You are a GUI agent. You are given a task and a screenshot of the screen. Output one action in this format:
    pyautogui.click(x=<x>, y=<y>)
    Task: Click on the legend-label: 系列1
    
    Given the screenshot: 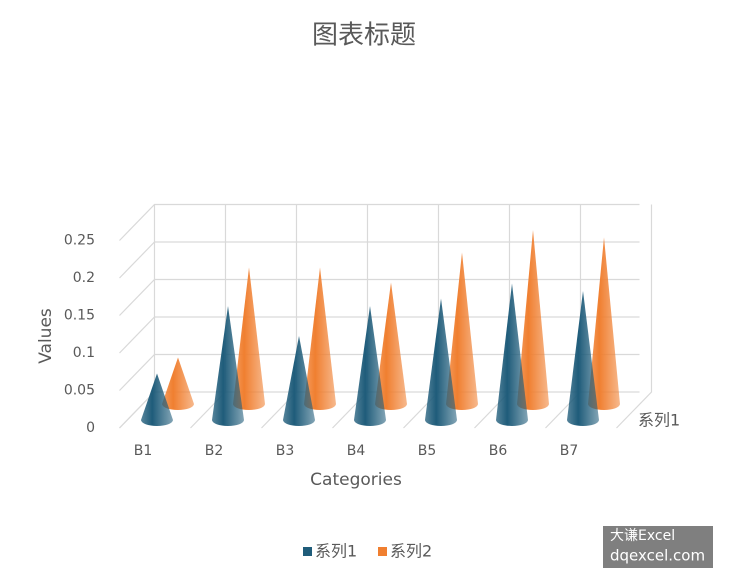 What is the action you would take?
    pyautogui.click(x=336, y=551)
    